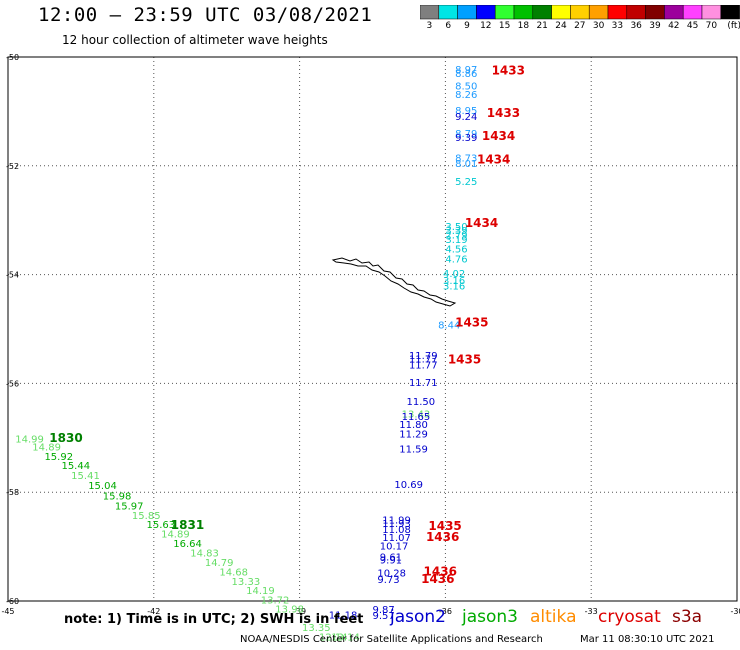  I want to click on wave-height-point: 15.98, so click(117, 496).